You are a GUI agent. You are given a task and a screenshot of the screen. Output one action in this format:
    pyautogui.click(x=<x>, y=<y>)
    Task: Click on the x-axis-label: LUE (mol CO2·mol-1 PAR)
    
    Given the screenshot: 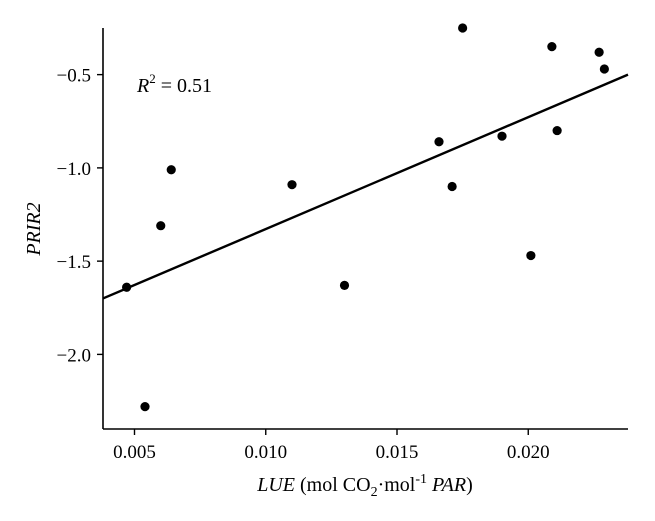 What is the action you would take?
    pyautogui.click(x=364, y=486)
    